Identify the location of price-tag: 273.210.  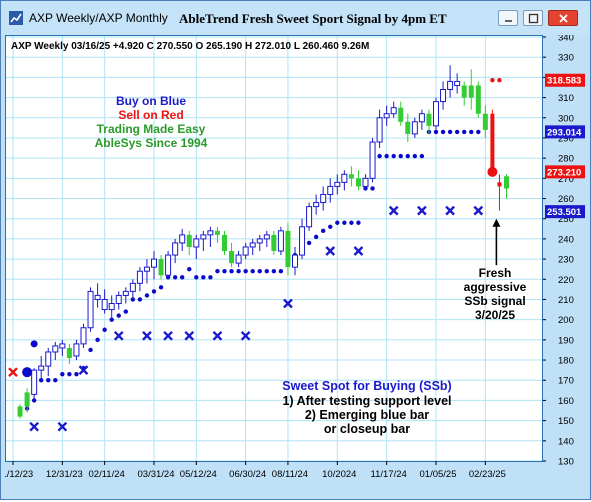
(565, 172).